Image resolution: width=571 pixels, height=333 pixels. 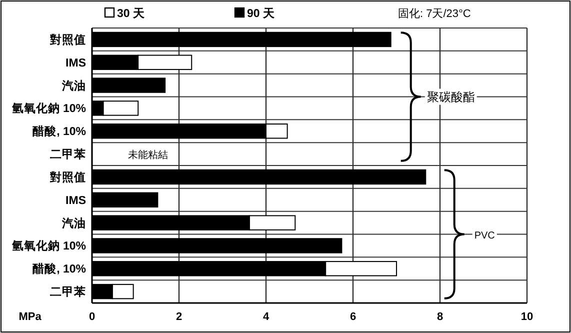 What do you see at coordinates (92, 317) in the screenshot?
I see `x-tick-label: 0` at bounding box center [92, 317].